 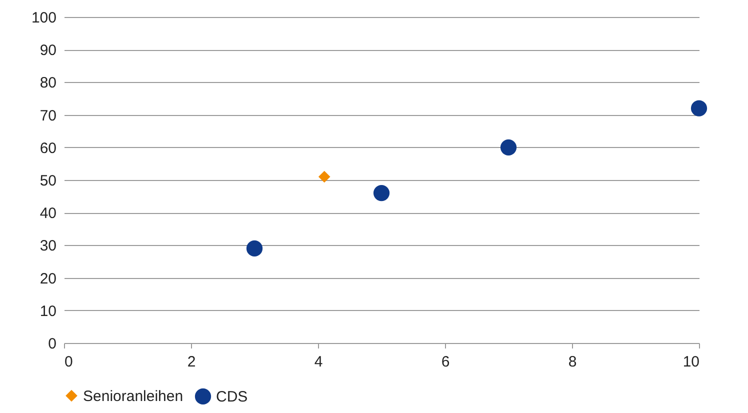 What do you see at coordinates (48, 148) in the screenshot?
I see `y-tick-label: 60` at bounding box center [48, 148].